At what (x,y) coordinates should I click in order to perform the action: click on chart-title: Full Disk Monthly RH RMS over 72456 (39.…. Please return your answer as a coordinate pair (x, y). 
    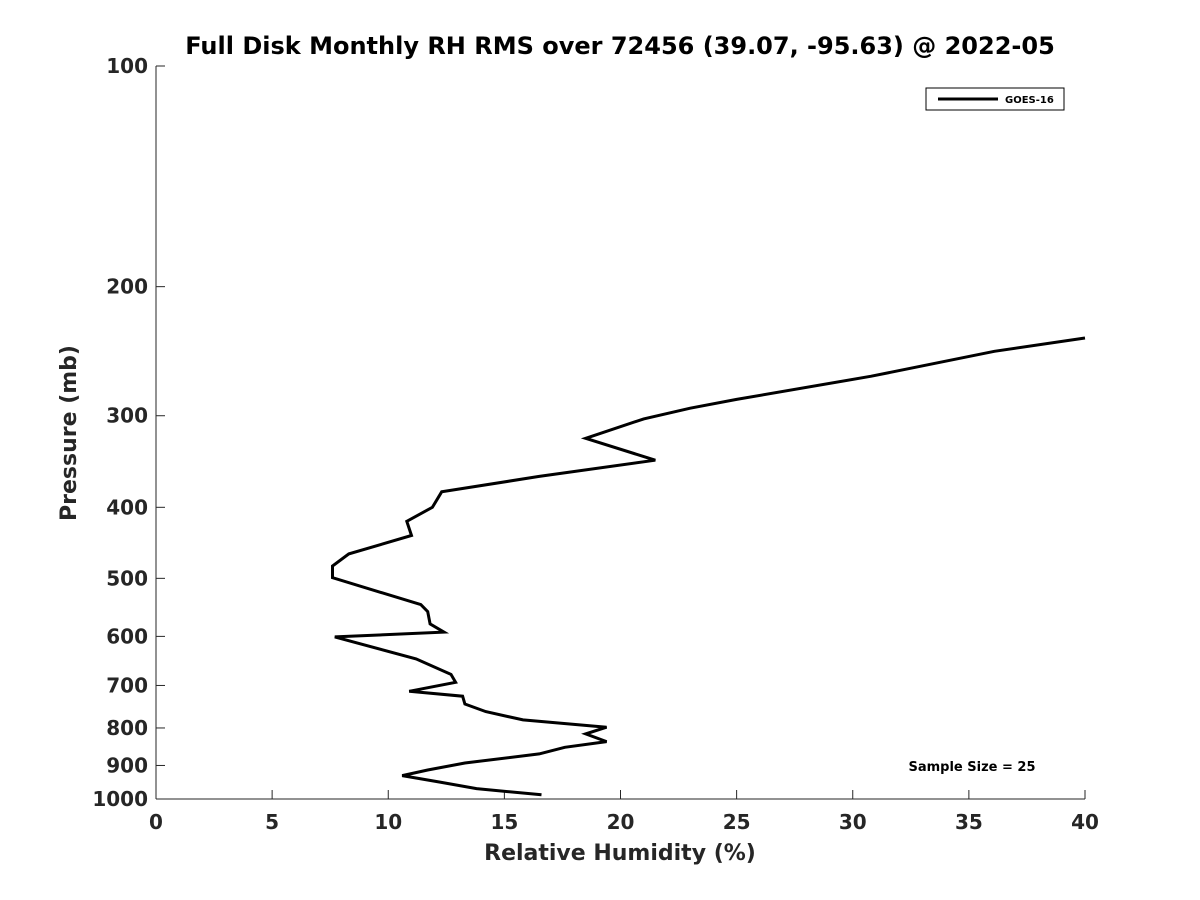
    Looking at the image, I should click on (620, 46).